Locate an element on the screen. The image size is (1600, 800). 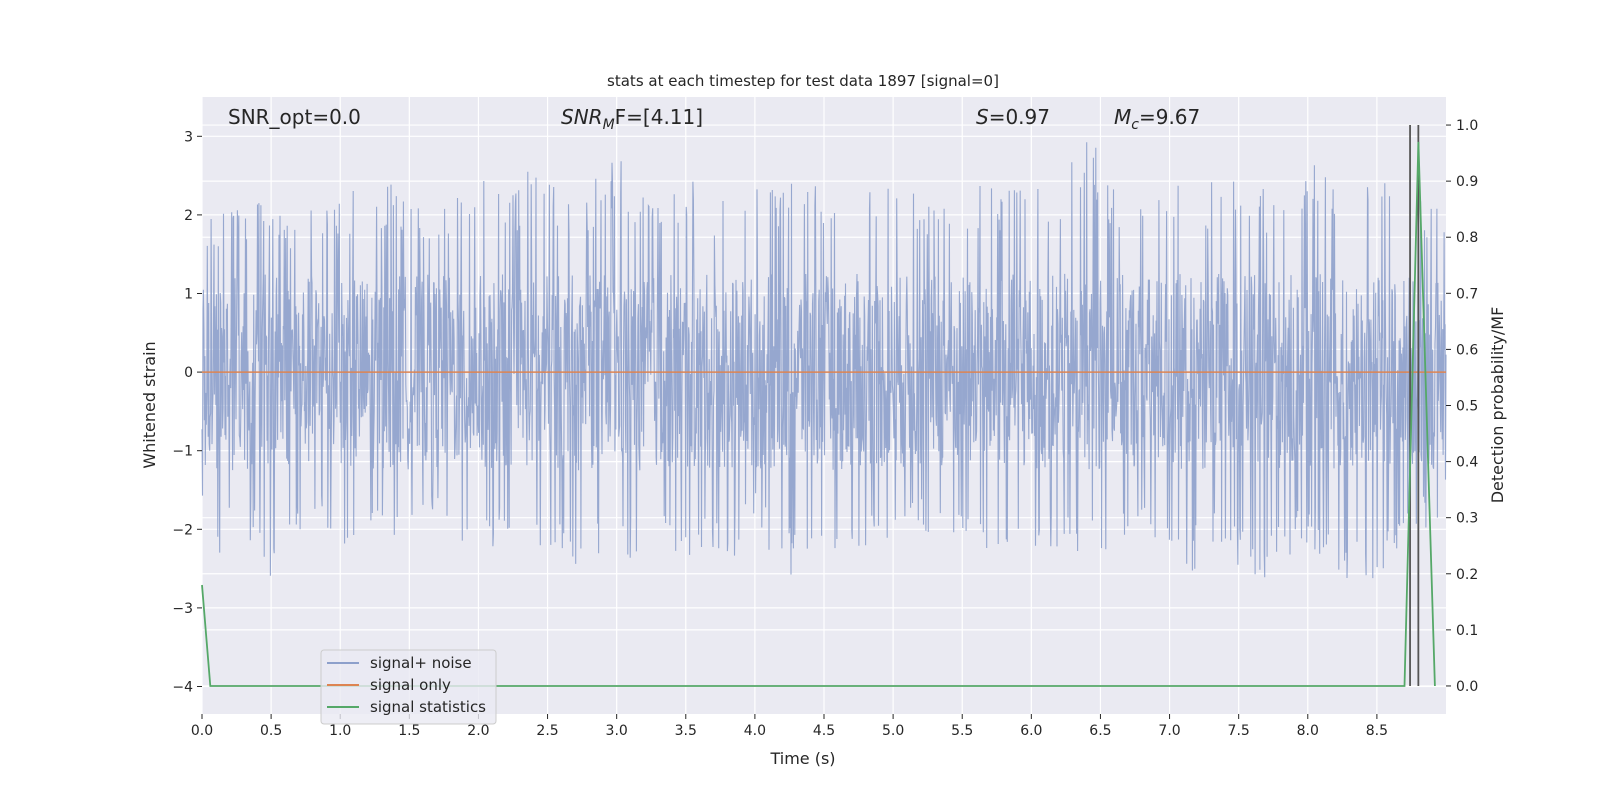
y-tick-label: 3 is located at coordinates (188, 137).